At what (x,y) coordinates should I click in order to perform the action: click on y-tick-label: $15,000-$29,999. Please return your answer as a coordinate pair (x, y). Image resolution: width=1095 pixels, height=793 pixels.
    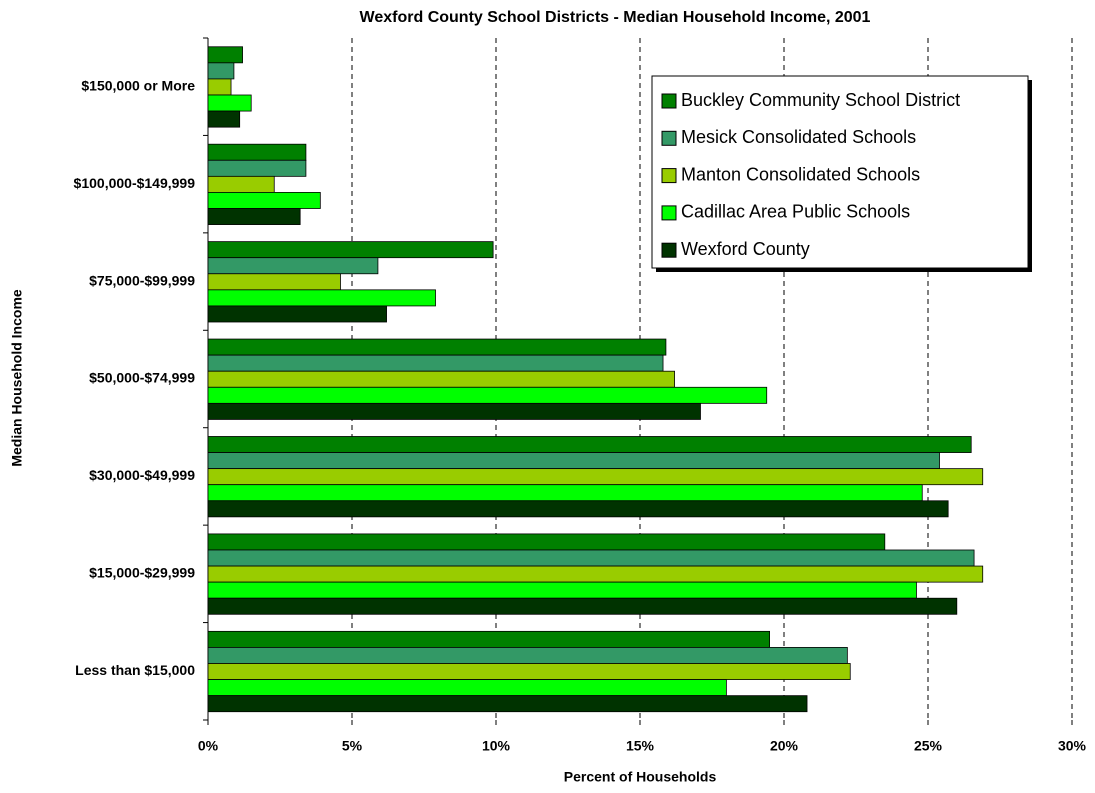
    Looking at the image, I should click on (142, 573).